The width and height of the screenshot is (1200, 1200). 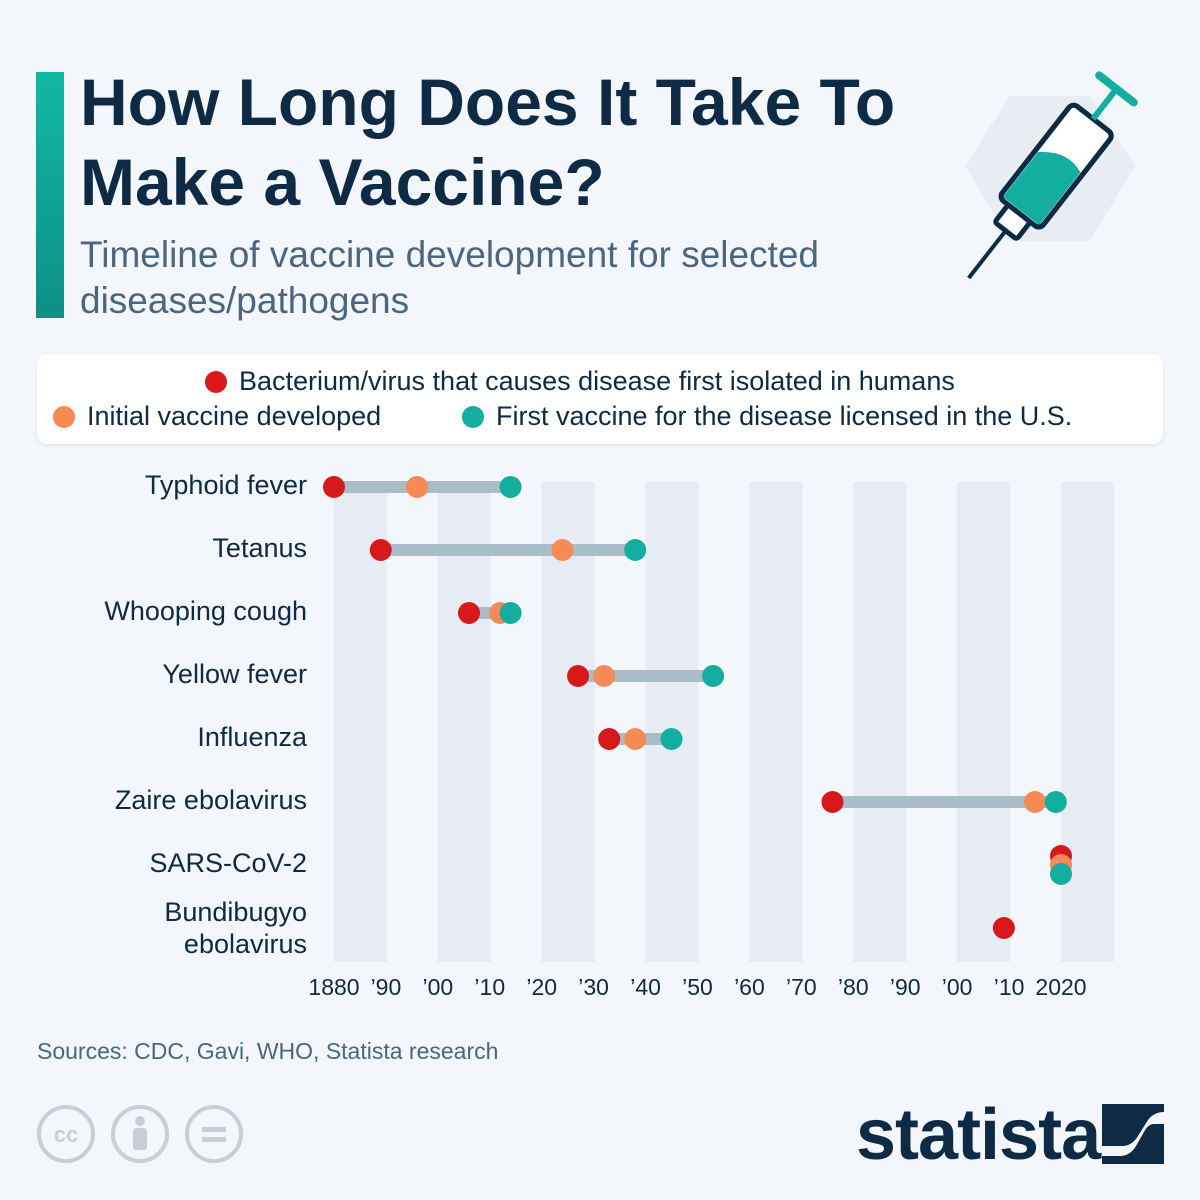 I want to click on x-tick-label: 1880, so click(x=333, y=987).